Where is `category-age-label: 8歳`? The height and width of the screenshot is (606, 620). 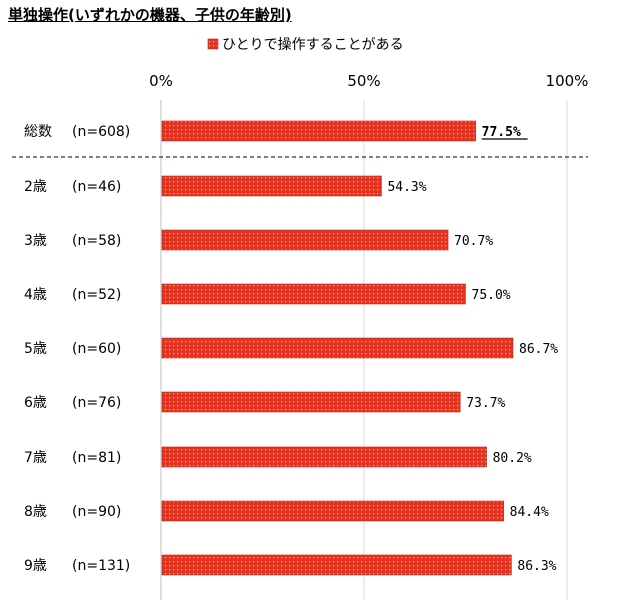 category-age-label: 8歳 is located at coordinates (35, 512).